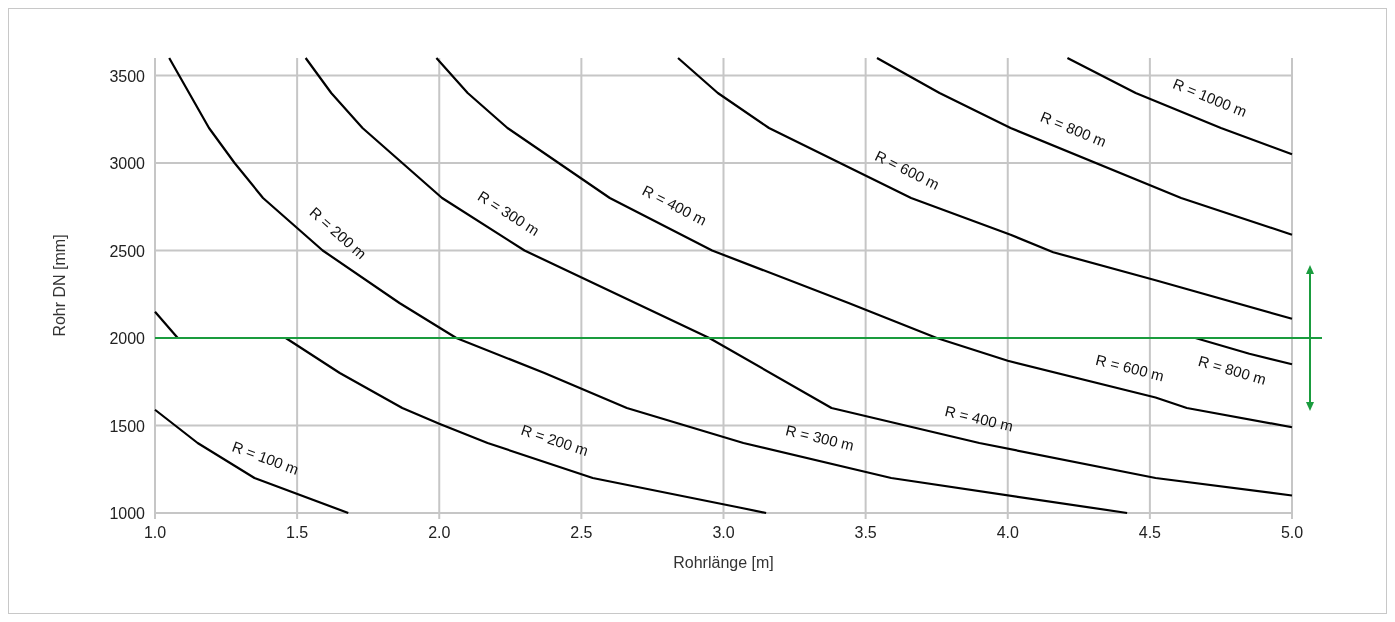  I want to click on y-tick-label: 3000, so click(127, 163).